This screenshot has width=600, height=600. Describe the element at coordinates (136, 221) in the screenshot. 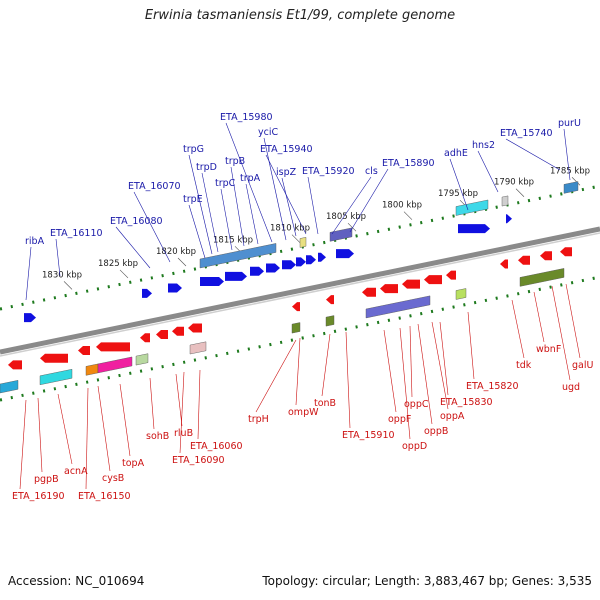

I see `top-gene-label: ETA_16080` at that location.